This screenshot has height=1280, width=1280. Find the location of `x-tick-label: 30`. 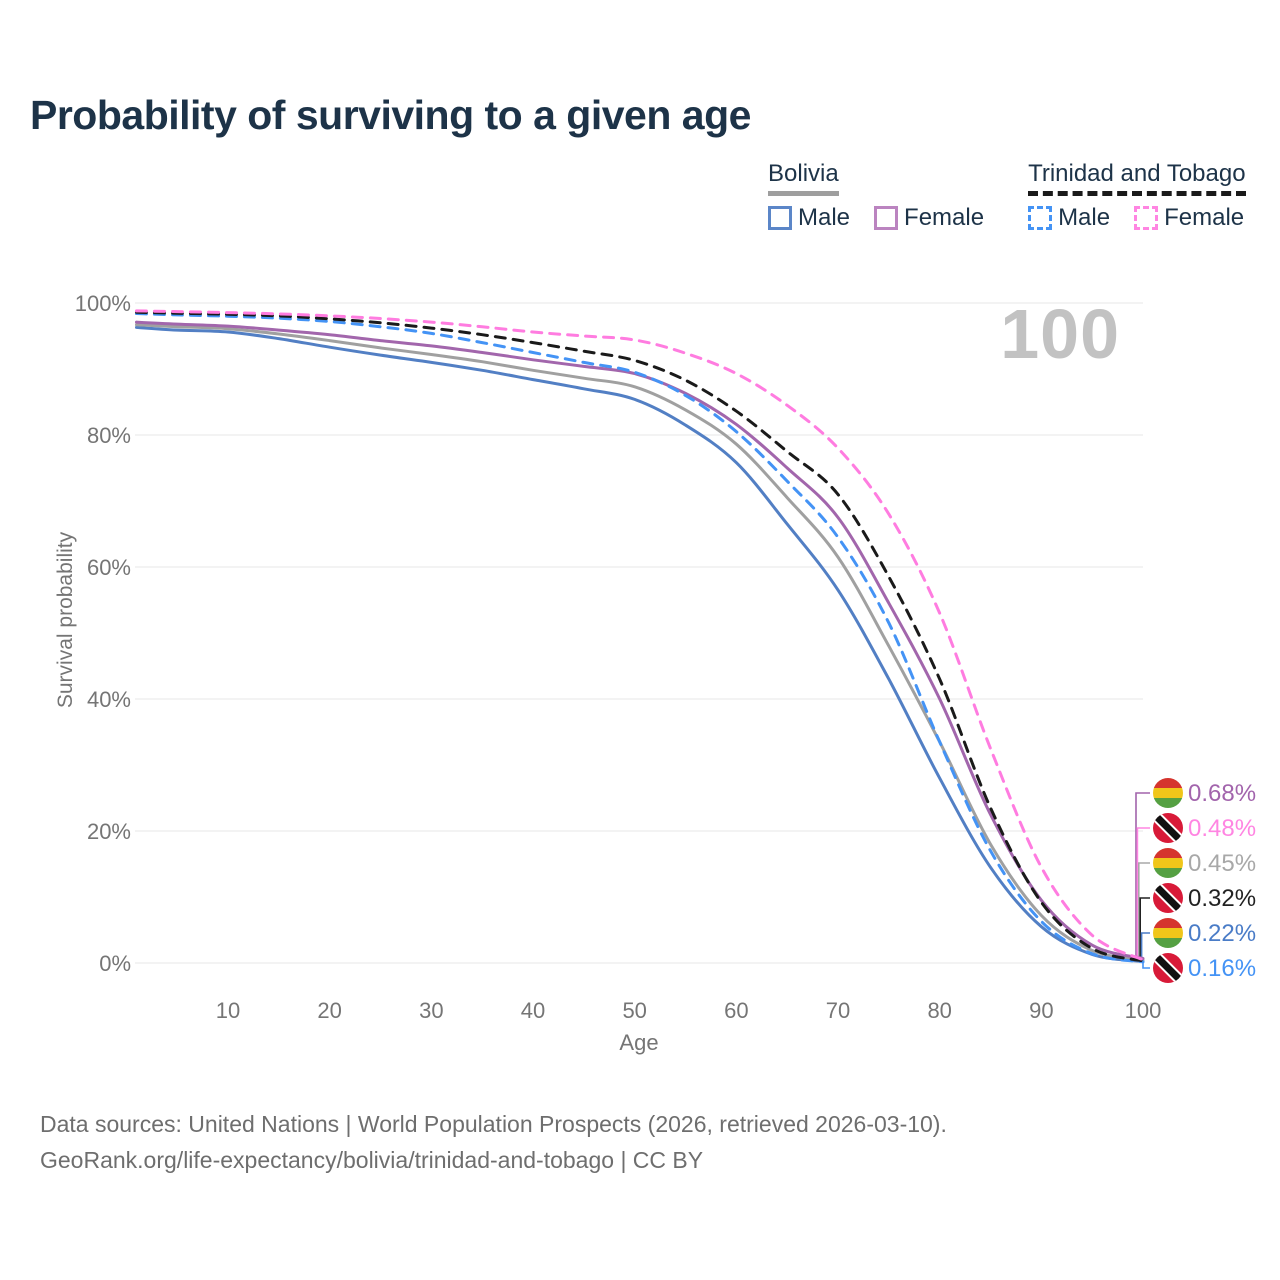

x-tick-label: 30 is located at coordinates (431, 1010).